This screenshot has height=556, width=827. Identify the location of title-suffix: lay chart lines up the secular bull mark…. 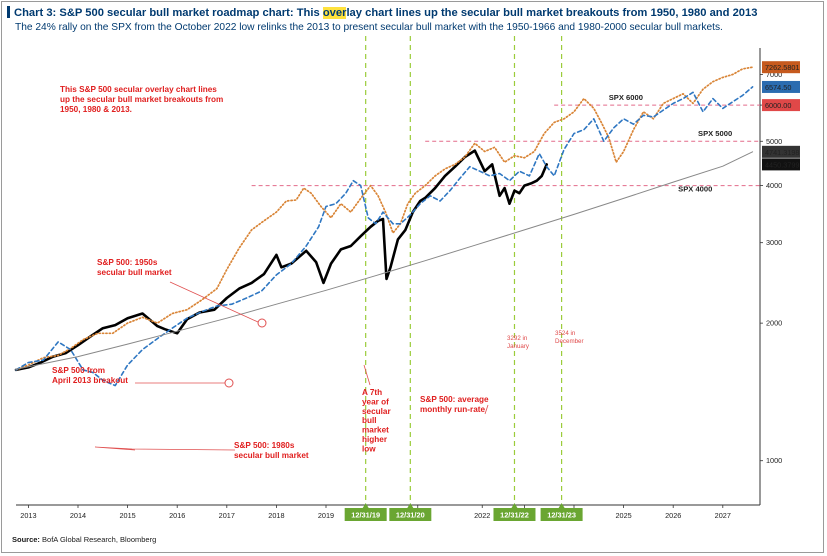
(552, 13).